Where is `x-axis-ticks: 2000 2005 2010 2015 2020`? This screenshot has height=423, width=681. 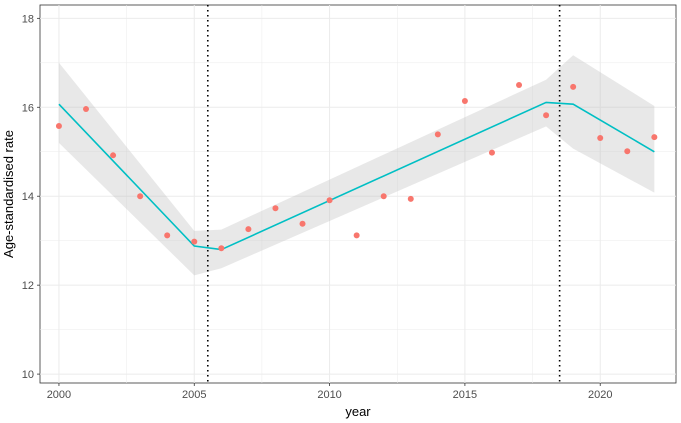 x-axis-ticks: 2000 2005 2010 2015 2020 is located at coordinates (329, 392).